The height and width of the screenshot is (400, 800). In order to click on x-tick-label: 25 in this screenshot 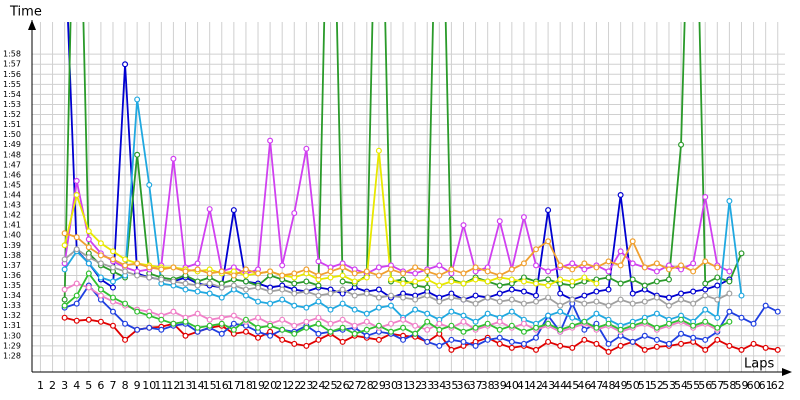, I will do `click(331, 385)`.